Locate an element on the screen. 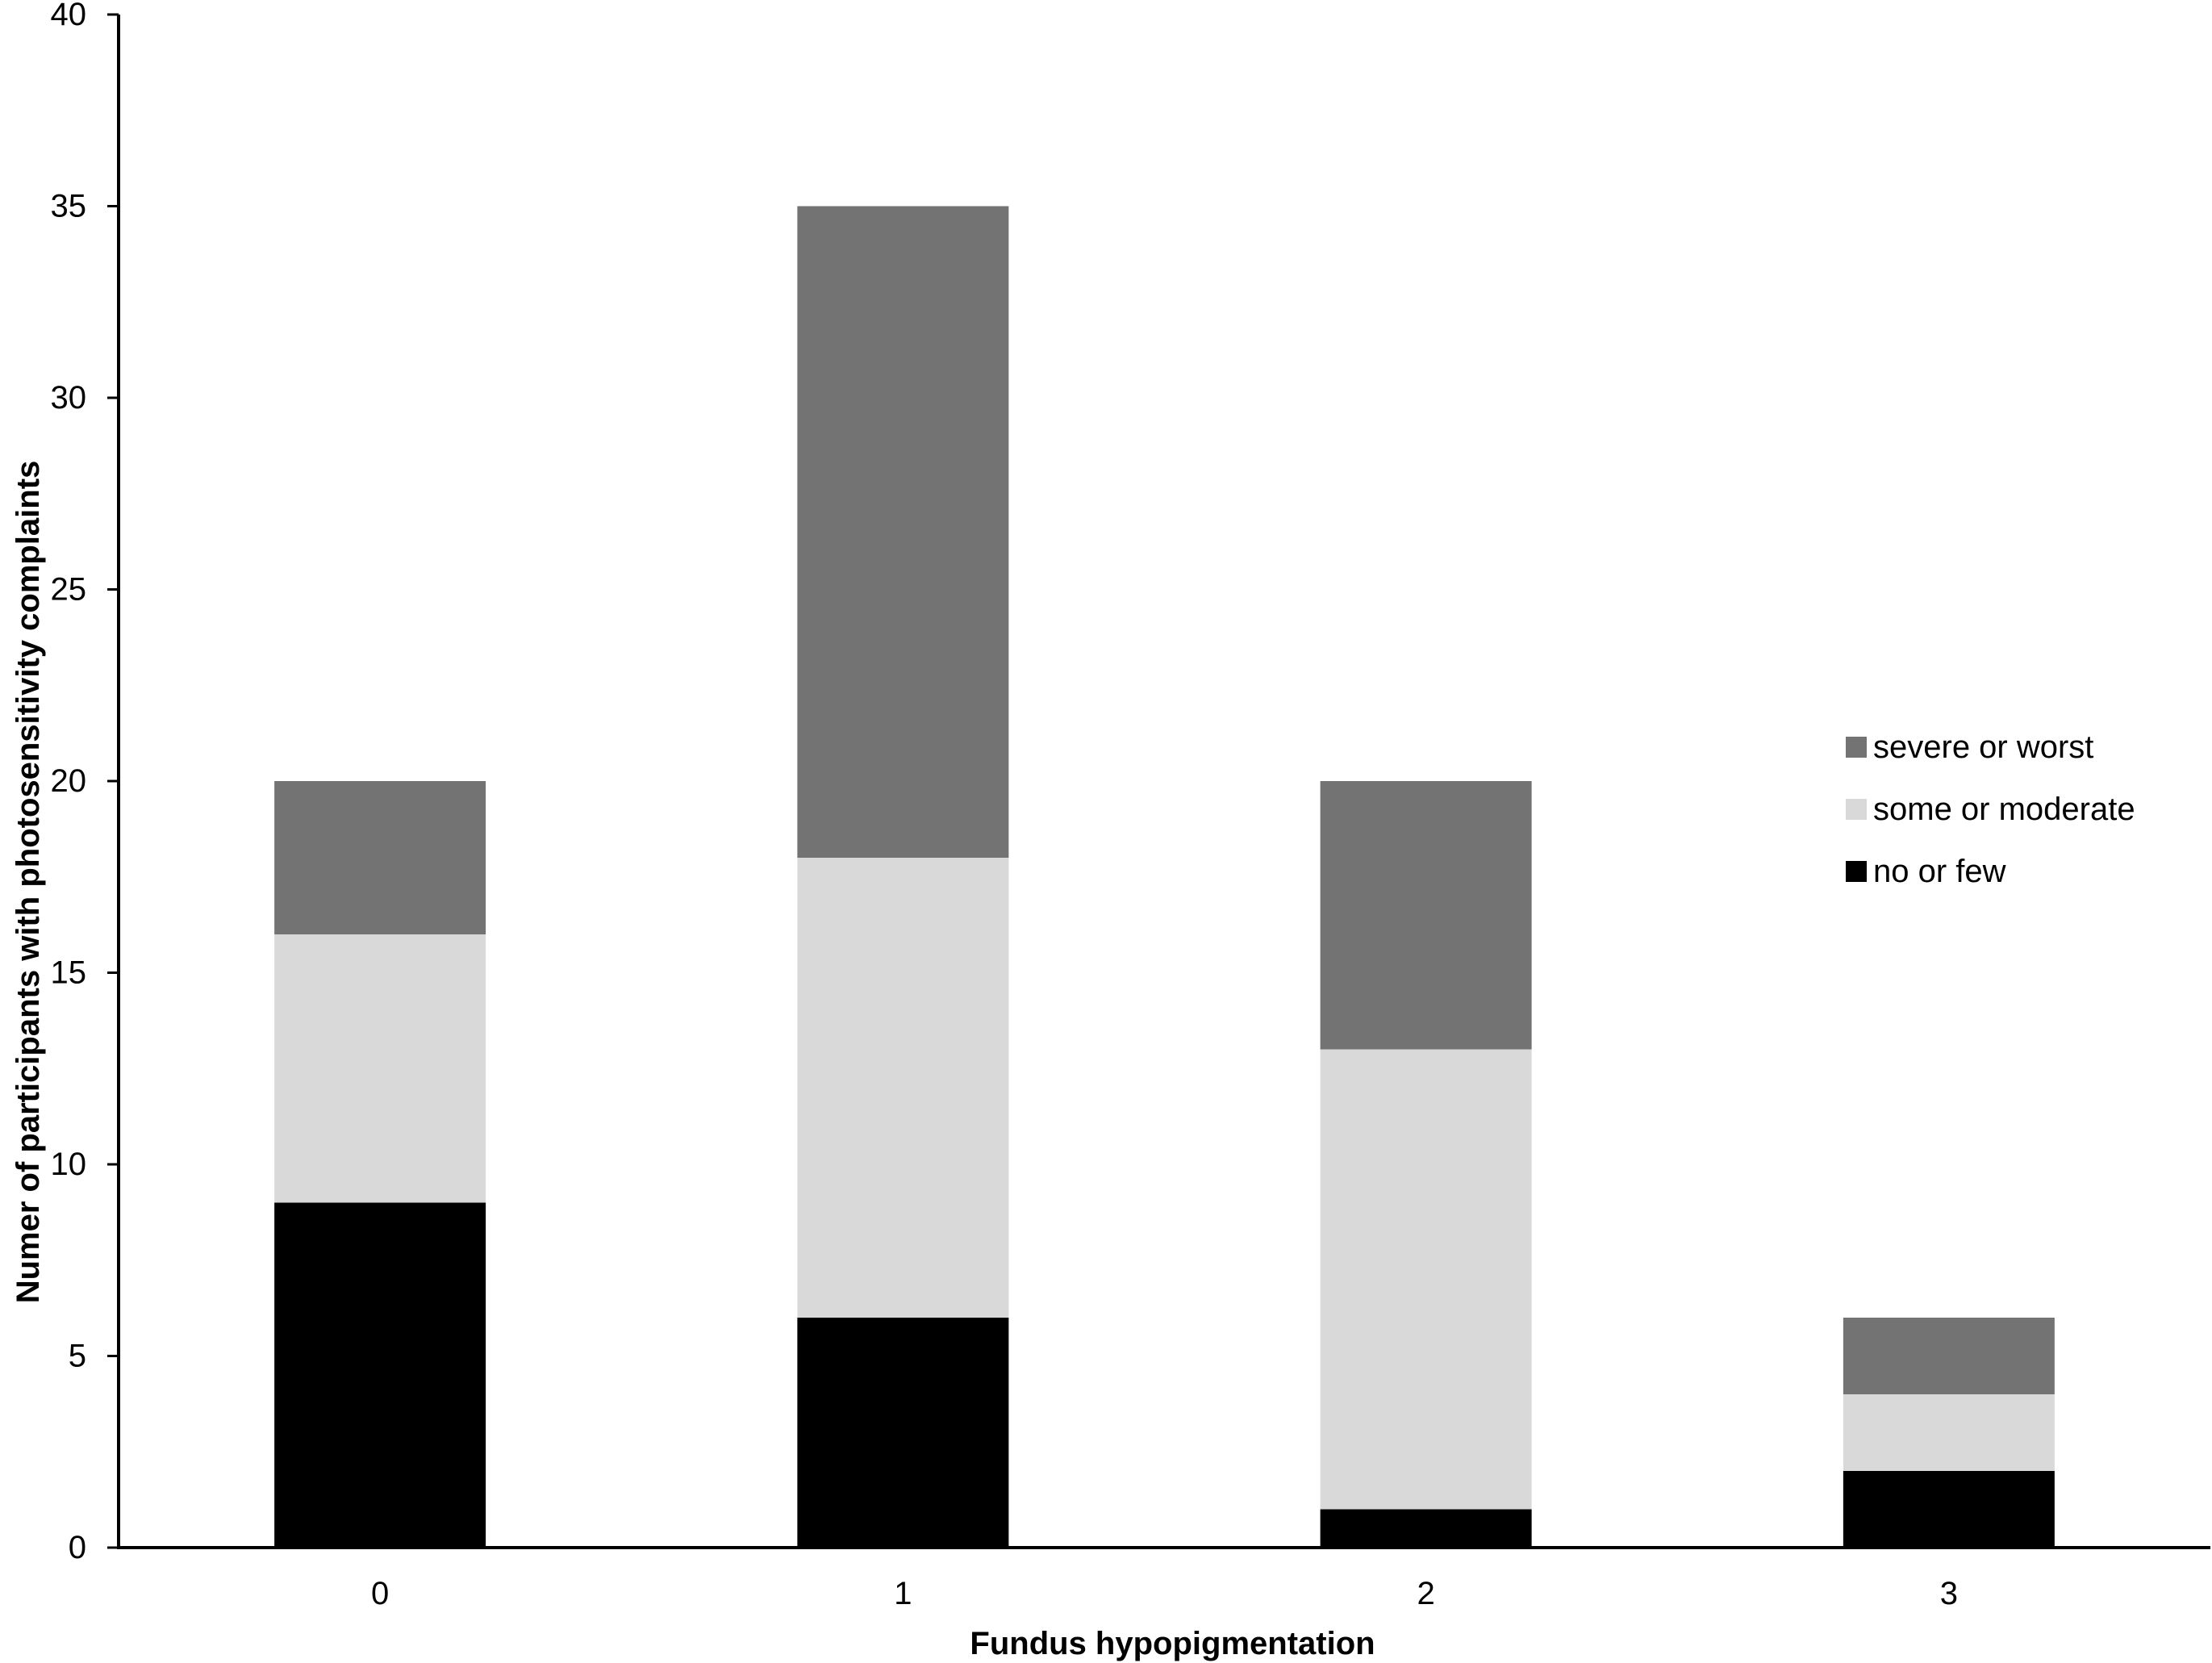 This screenshot has height=1663, width=2212. y-tick-label: 25 is located at coordinates (69, 590).